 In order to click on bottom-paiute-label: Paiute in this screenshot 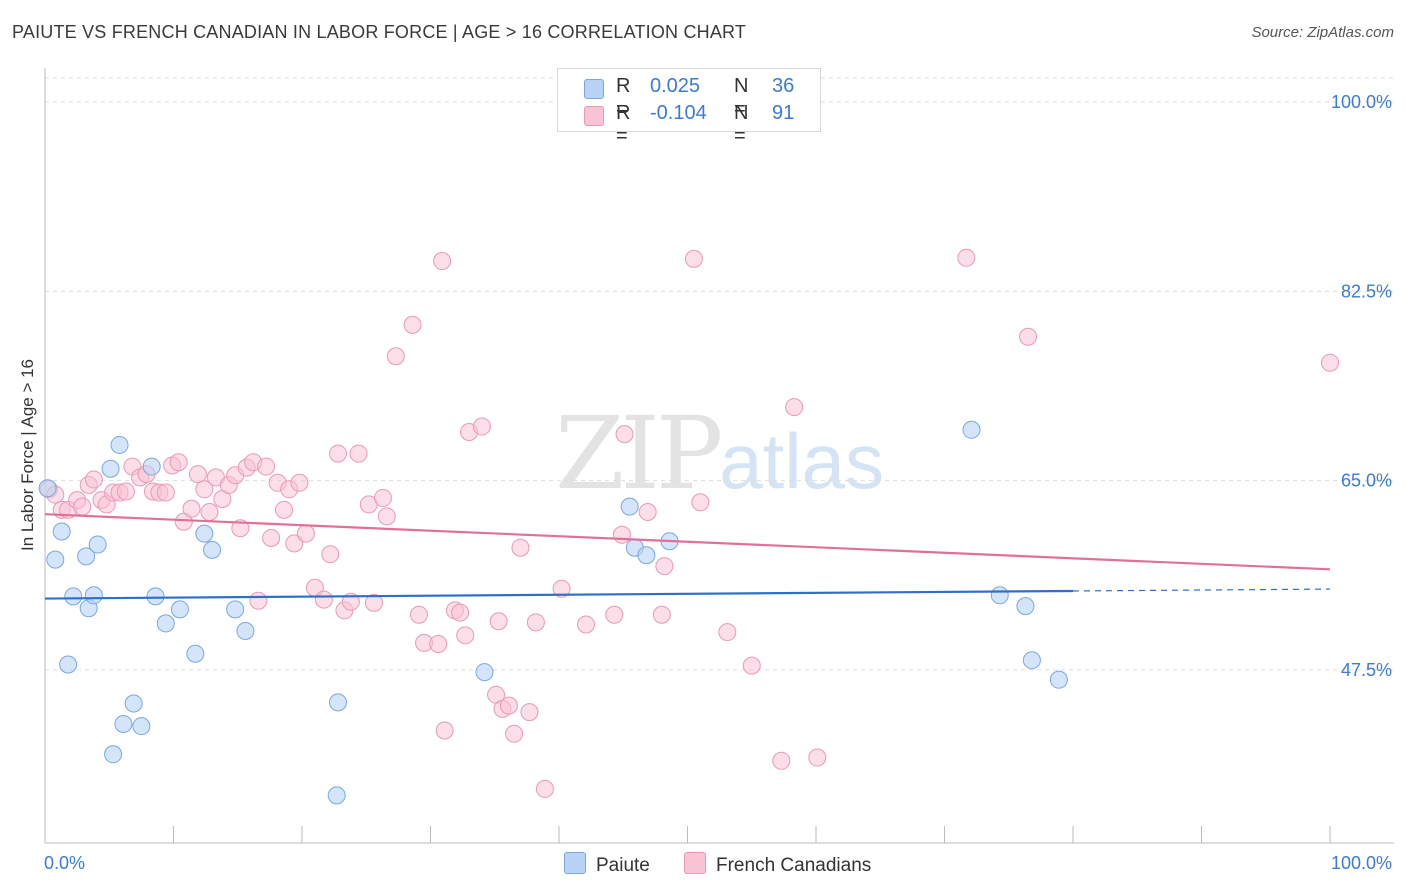, I will do `click(623, 865)`.